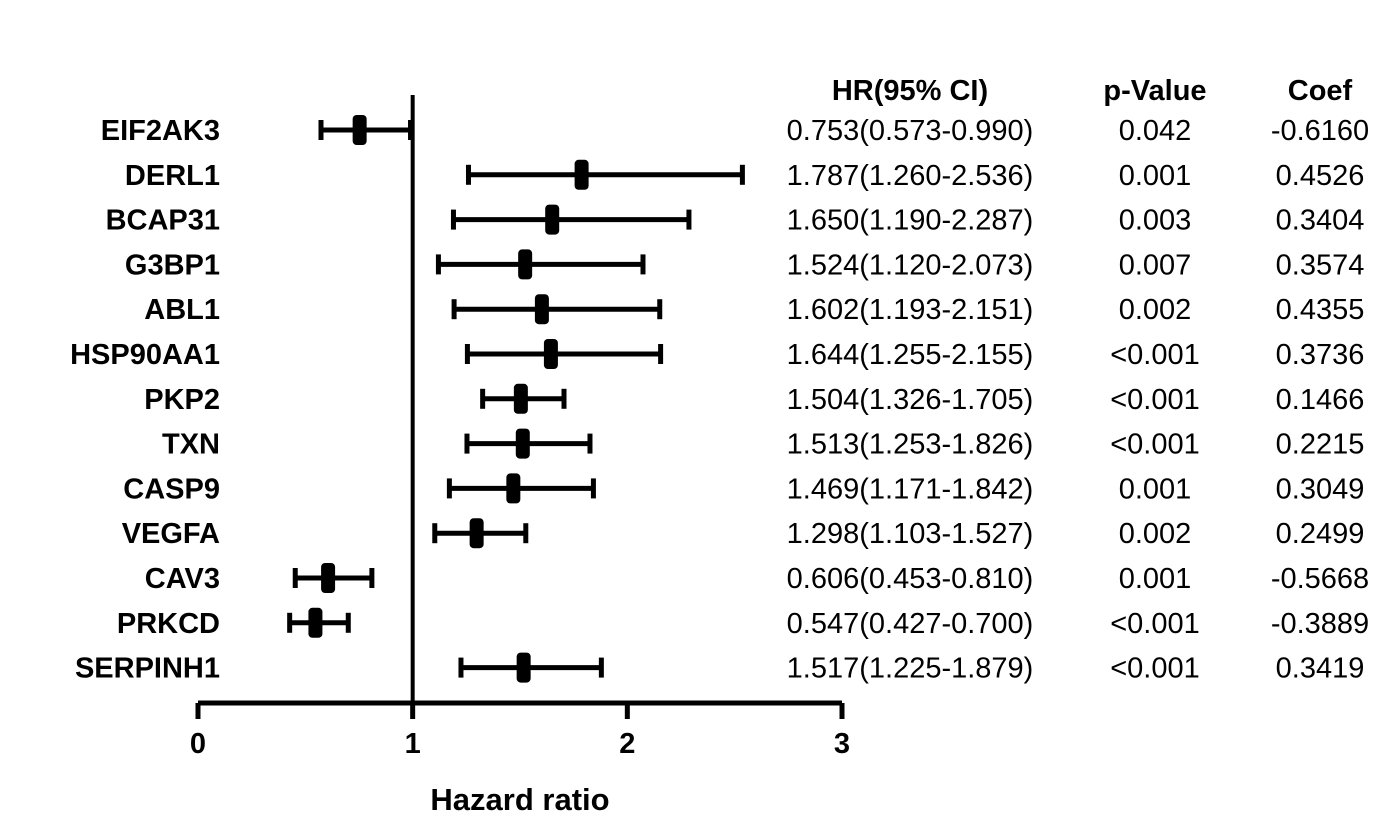 This screenshot has height=815, width=1394. What do you see at coordinates (1155, 265) in the screenshot?
I see `p-value: 0.007` at bounding box center [1155, 265].